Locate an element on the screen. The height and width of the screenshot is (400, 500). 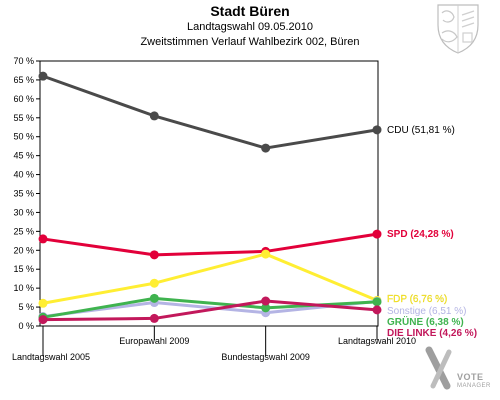
chart-subtitle-election: Landtagswahl 09.05.2010 is located at coordinates (250, 27).